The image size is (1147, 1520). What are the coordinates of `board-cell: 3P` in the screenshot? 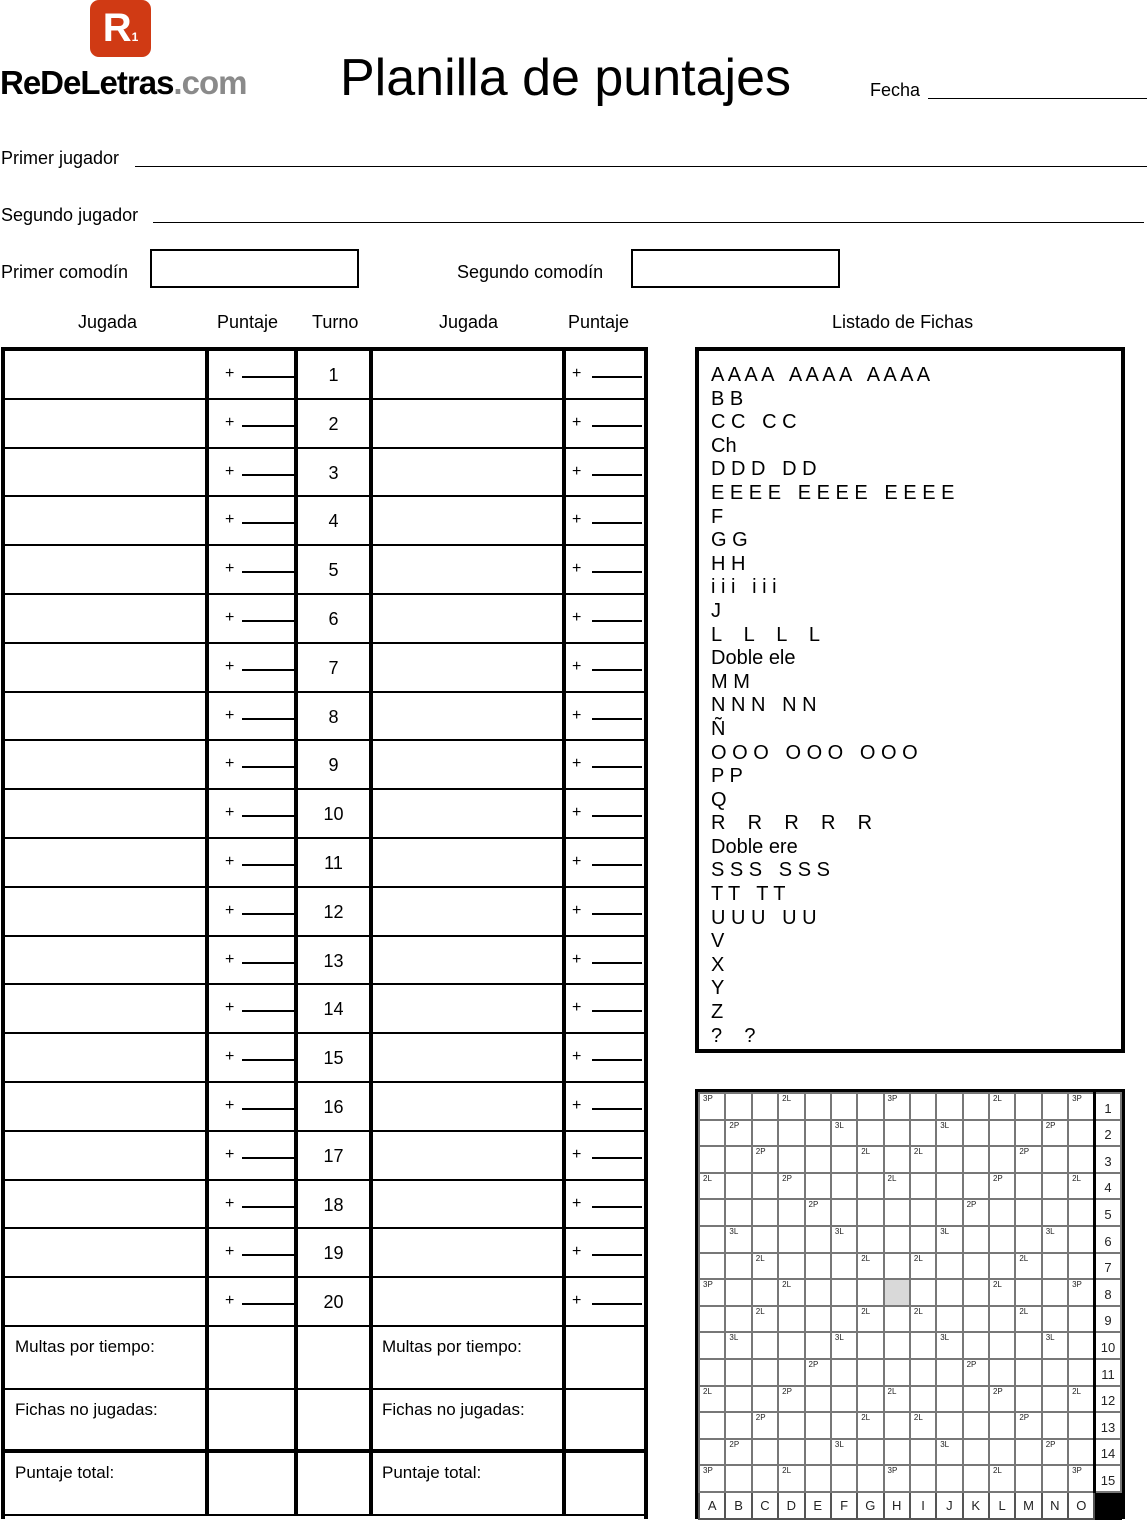 It's located at (1081, 1292).